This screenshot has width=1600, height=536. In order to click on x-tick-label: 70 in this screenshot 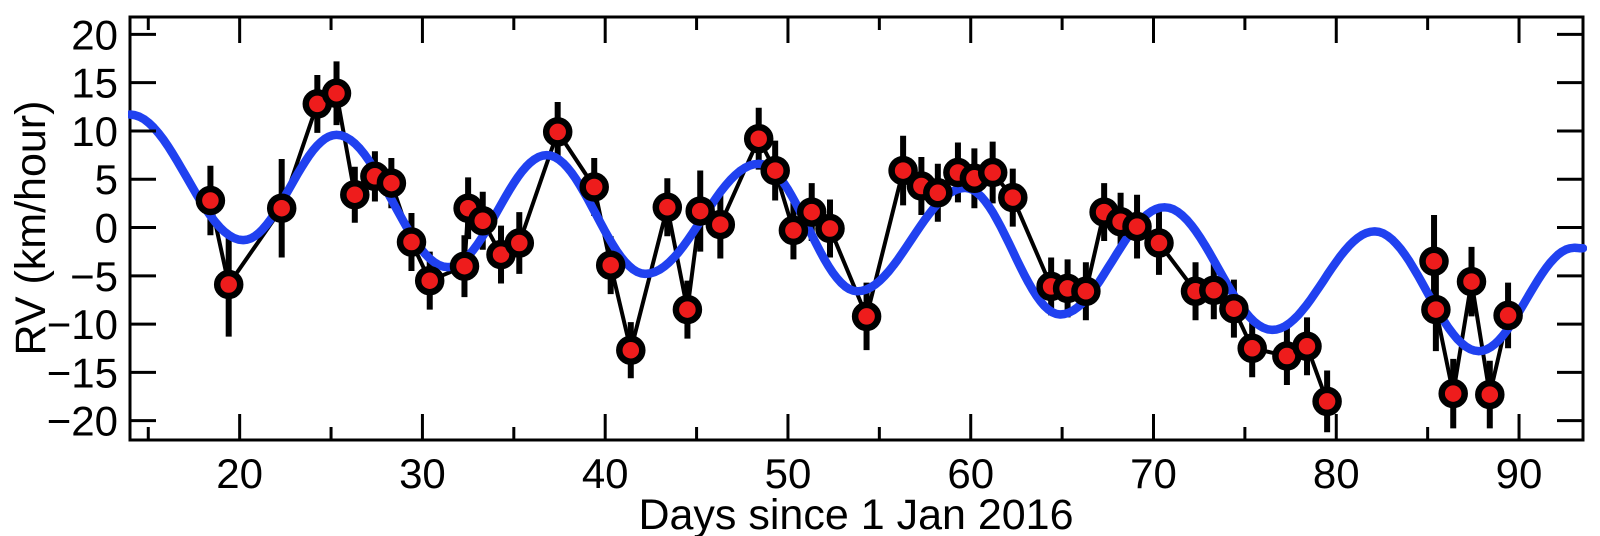, I will do `click(1153, 473)`.